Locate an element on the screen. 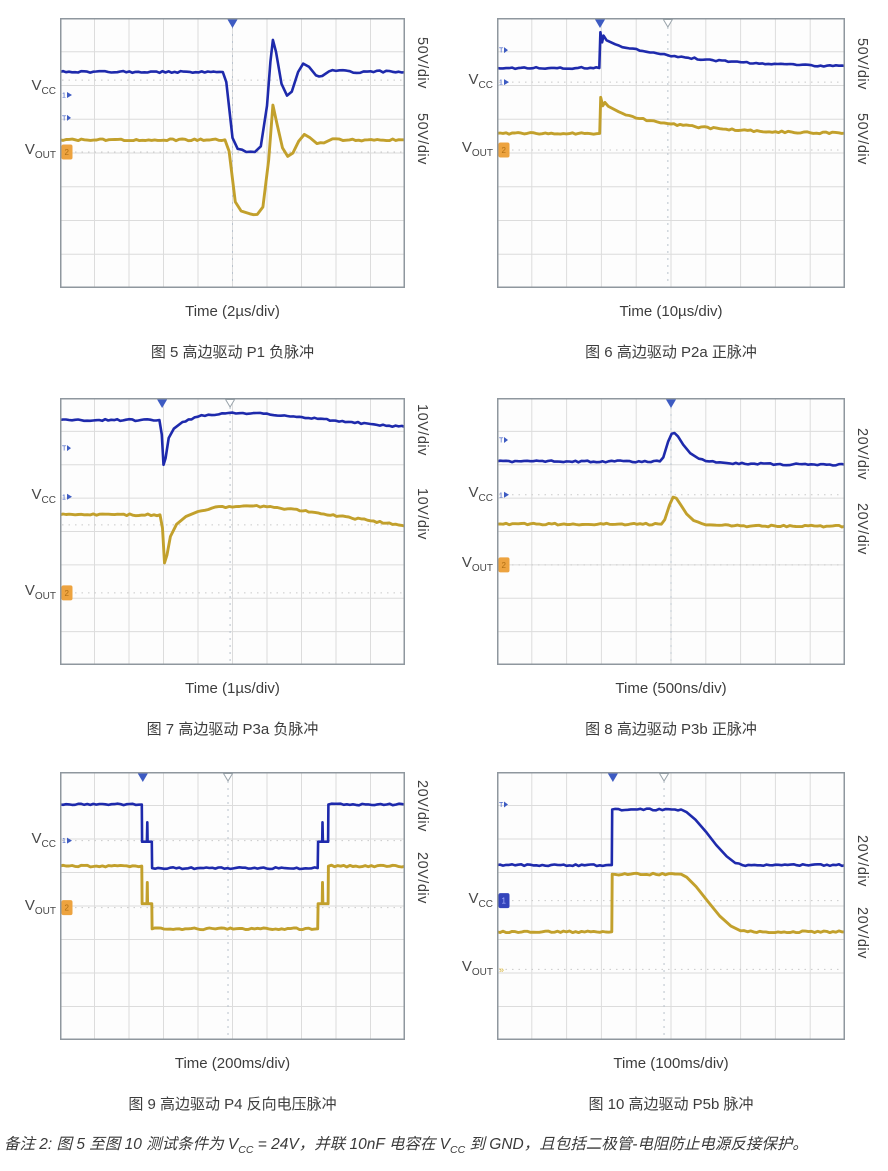  time-axis-label: Time (10µs/div) is located at coordinates (671, 311).